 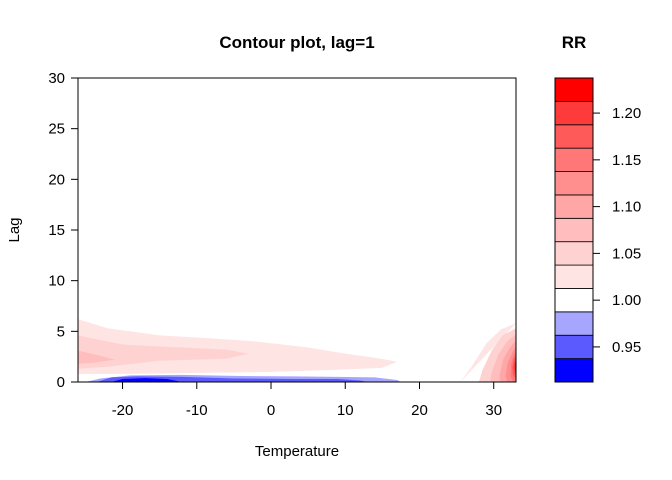 I want to click on x-tick-label: -10, so click(x=197, y=410).